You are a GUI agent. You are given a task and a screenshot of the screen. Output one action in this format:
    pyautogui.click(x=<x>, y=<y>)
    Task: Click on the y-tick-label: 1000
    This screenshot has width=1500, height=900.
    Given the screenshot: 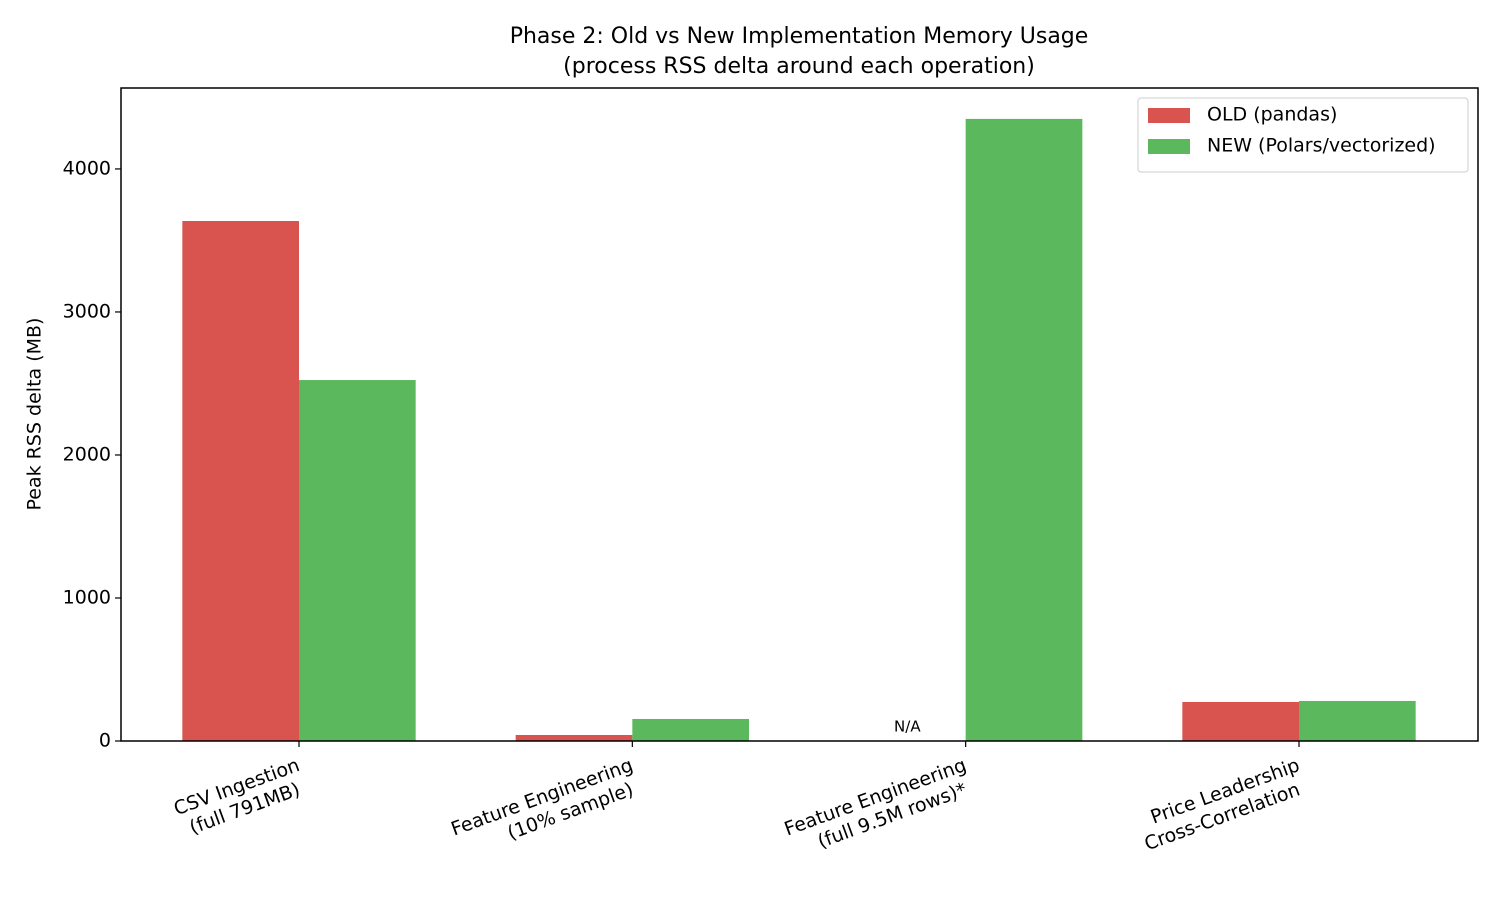 What is the action you would take?
    pyautogui.click(x=87, y=597)
    